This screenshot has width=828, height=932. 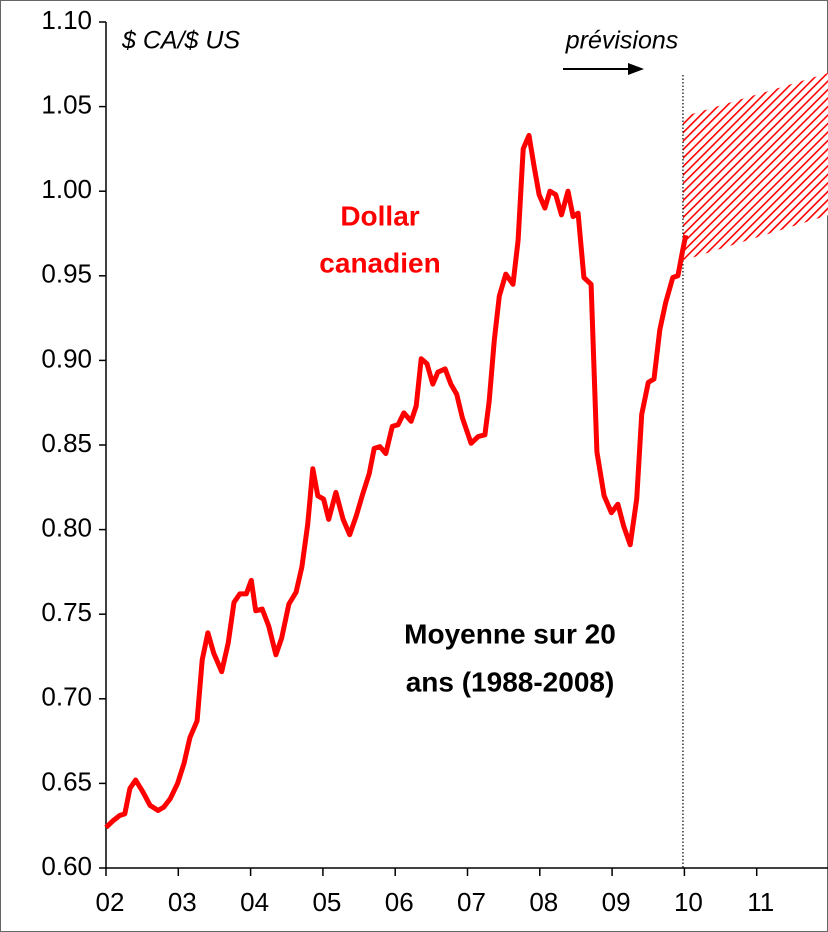 I want to click on y-tick-label: 0.90, so click(x=66, y=358).